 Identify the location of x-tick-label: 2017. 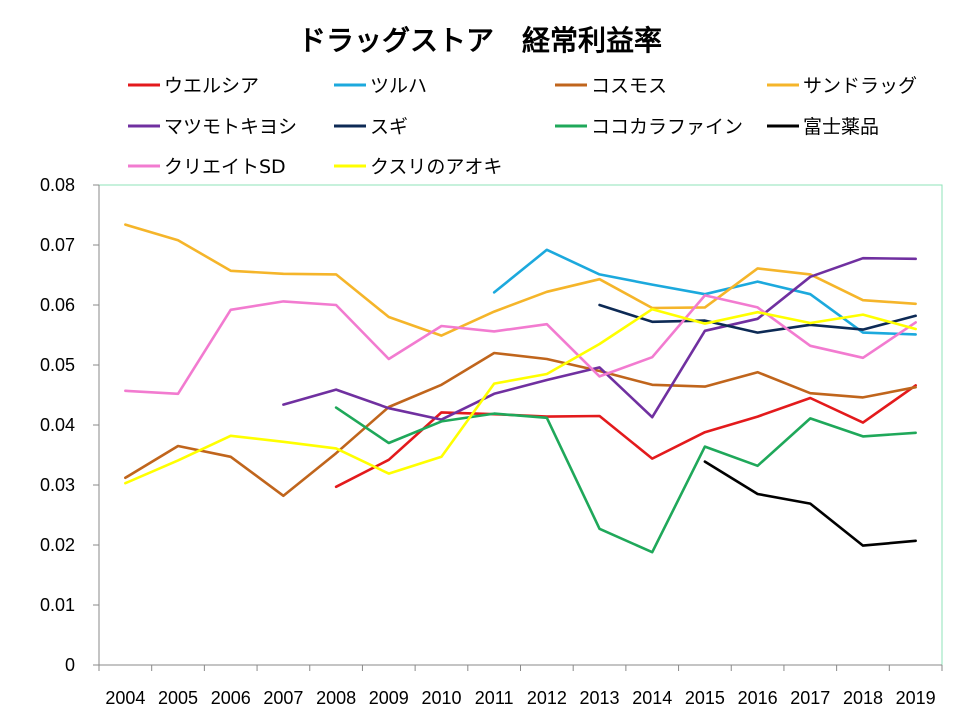
(810, 698).